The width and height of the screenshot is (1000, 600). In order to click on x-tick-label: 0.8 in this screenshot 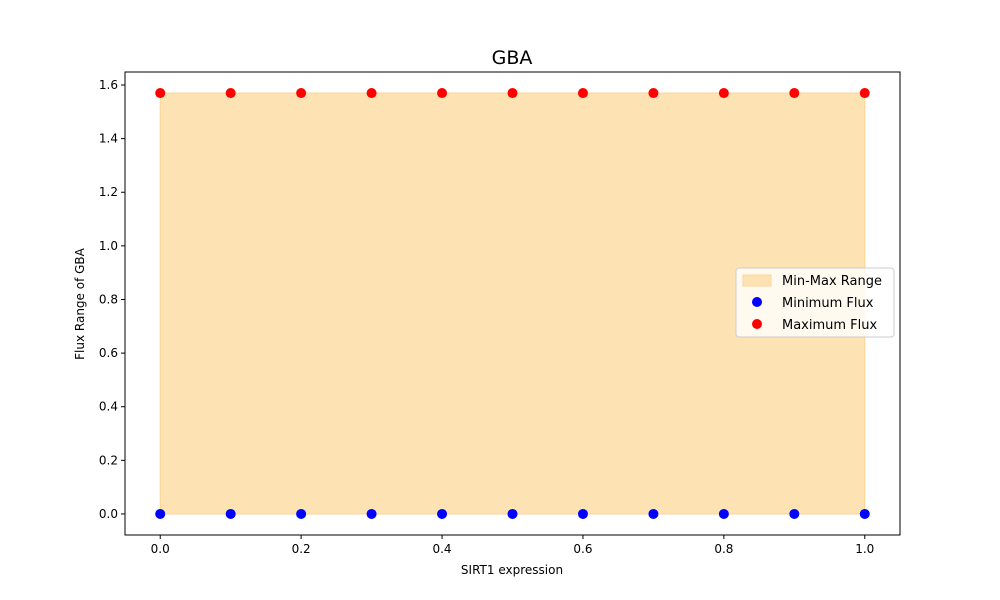, I will do `click(723, 549)`.